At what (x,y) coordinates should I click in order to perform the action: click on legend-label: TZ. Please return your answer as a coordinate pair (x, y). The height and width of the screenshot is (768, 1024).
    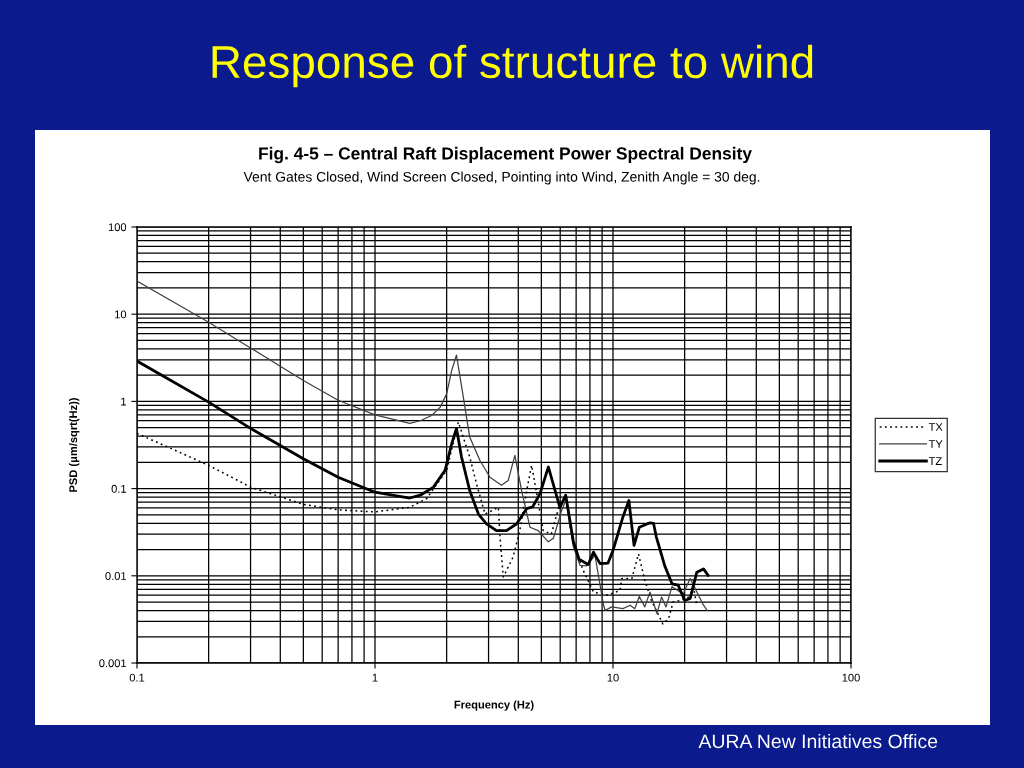
    Looking at the image, I should click on (935, 461).